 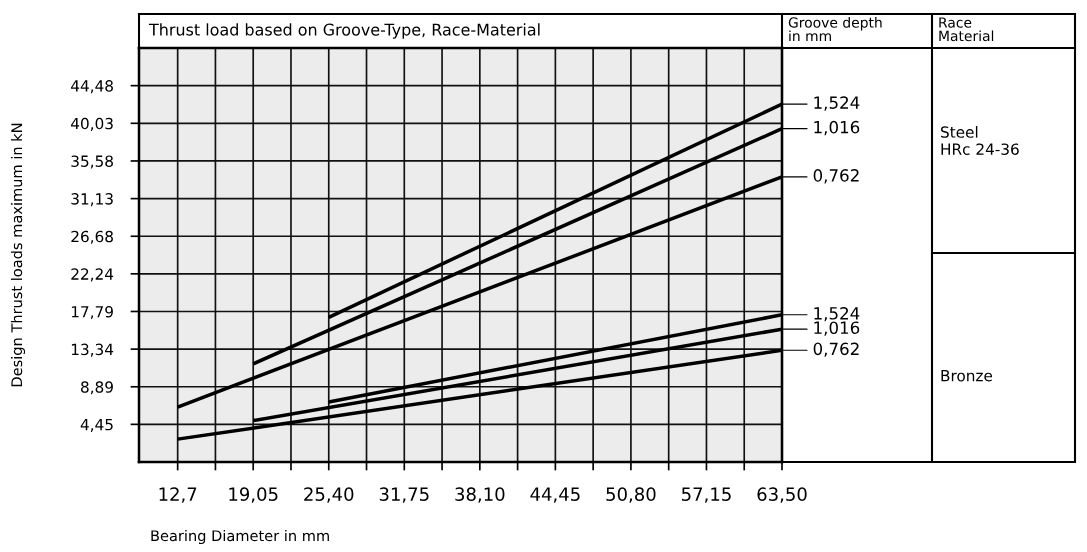 What do you see at coordinates (92, 87) in the screenshot?
I see `y-tick-label: 44,48` at bounding box center [92, 87].